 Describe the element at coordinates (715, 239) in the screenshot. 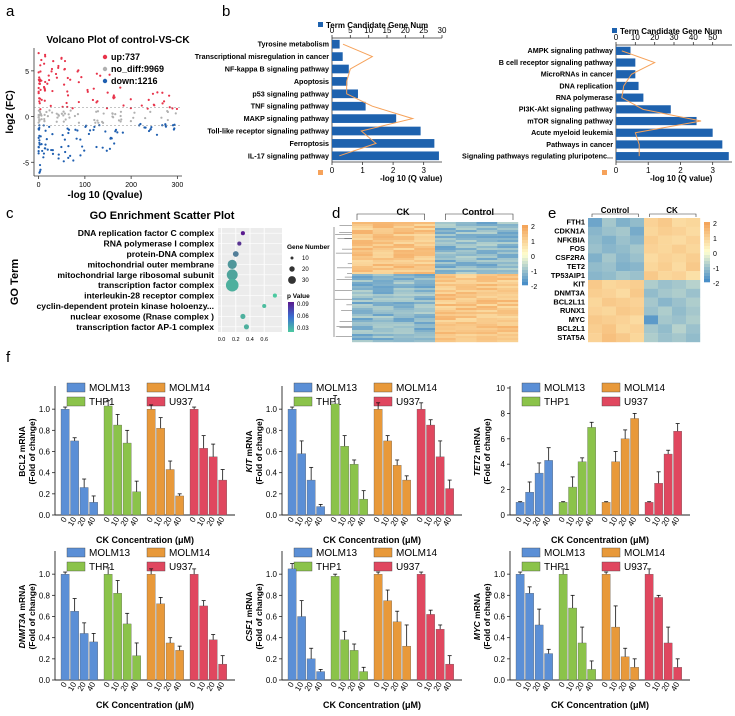

I see `heatmap-e-colorbar-label: 1` at that location.